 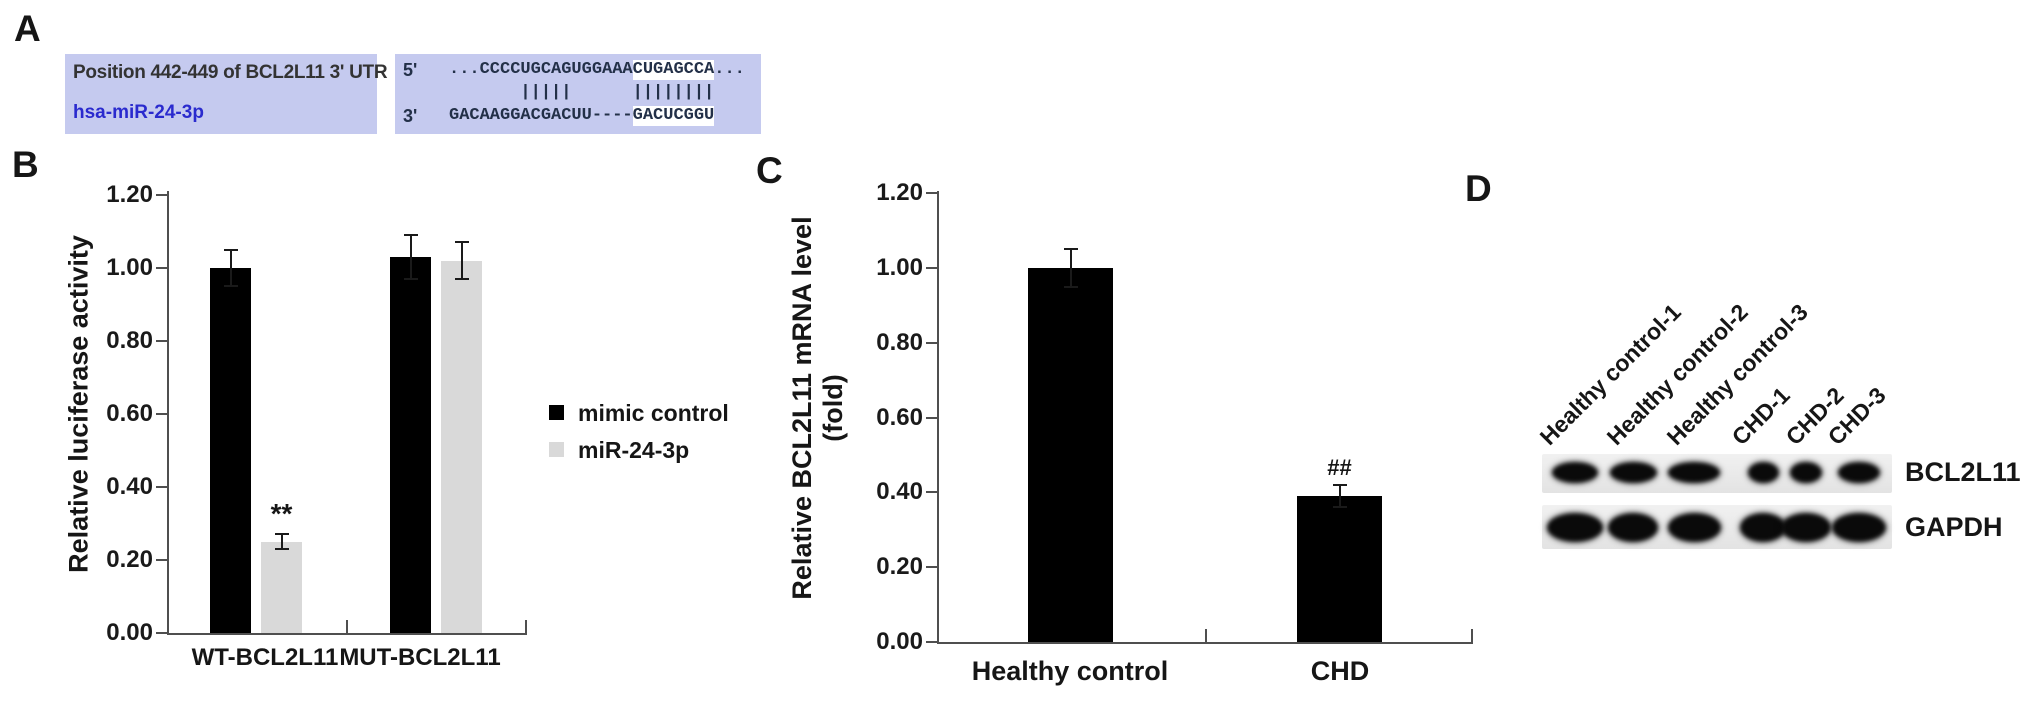 I want to click on panel-d-label: D, so click(x=1478, y=188).